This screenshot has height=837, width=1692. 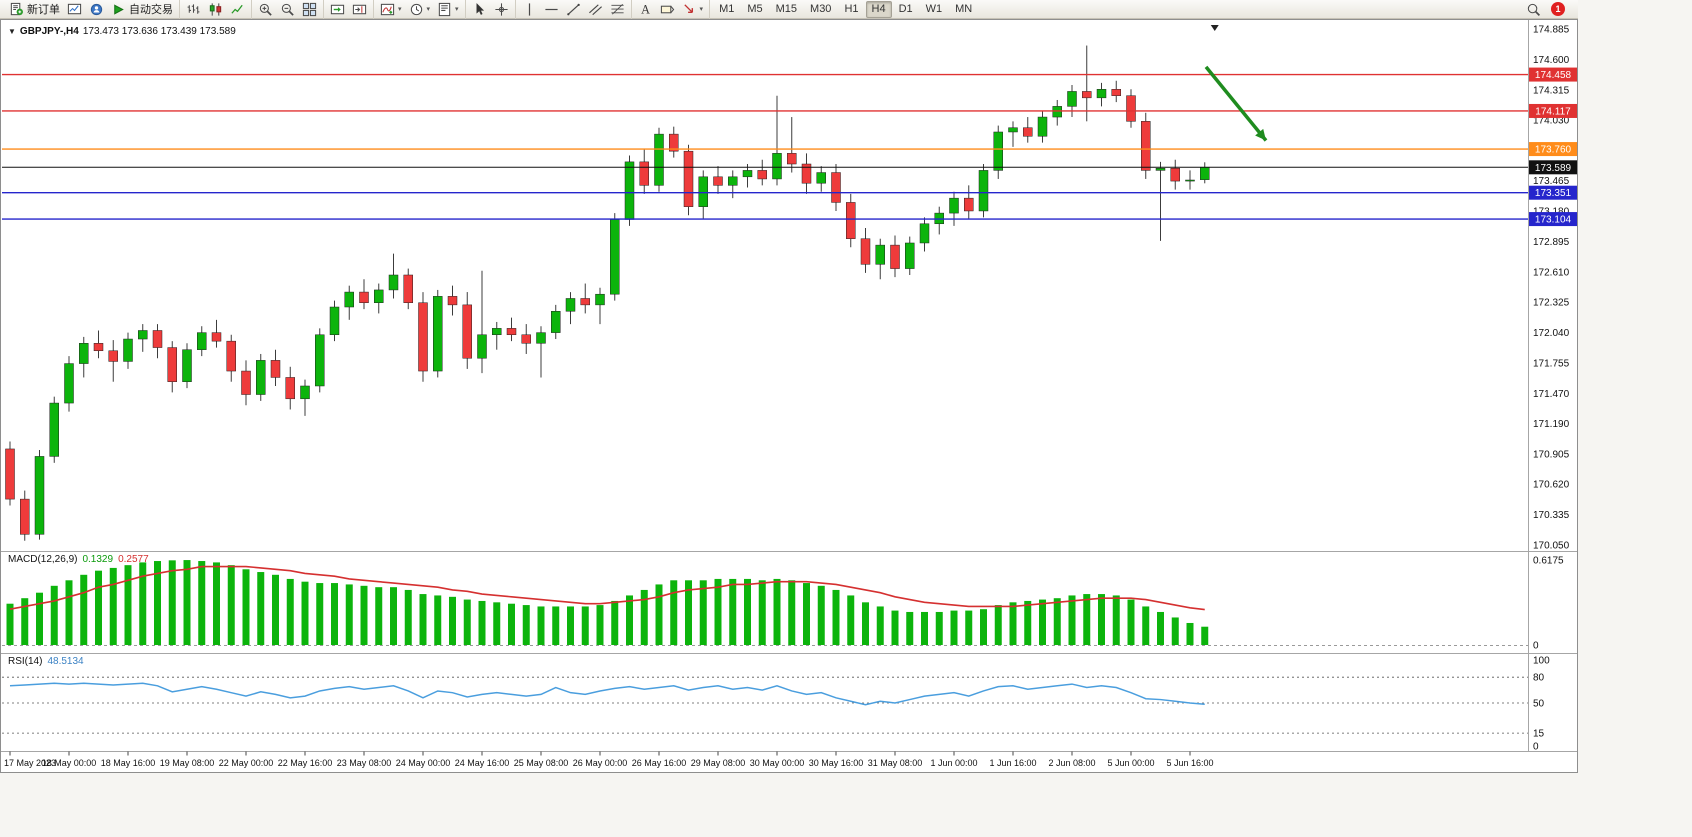 I want to click on text-button: A, so click(x=645, y=9).